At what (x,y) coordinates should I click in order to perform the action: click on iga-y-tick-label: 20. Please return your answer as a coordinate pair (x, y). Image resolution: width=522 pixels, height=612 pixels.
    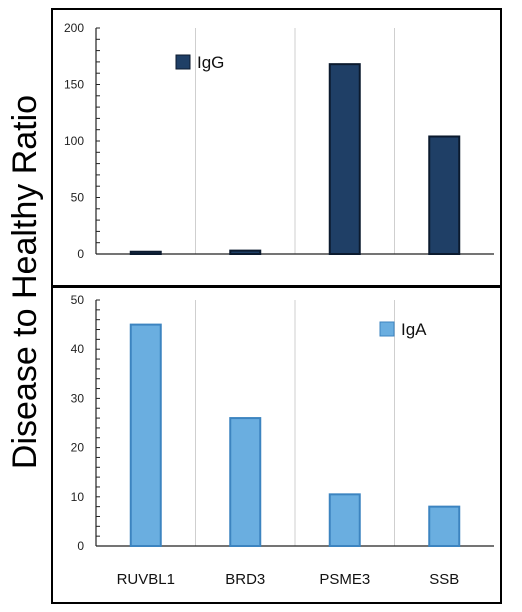
    Looking at the image, I should click on (78, 448).